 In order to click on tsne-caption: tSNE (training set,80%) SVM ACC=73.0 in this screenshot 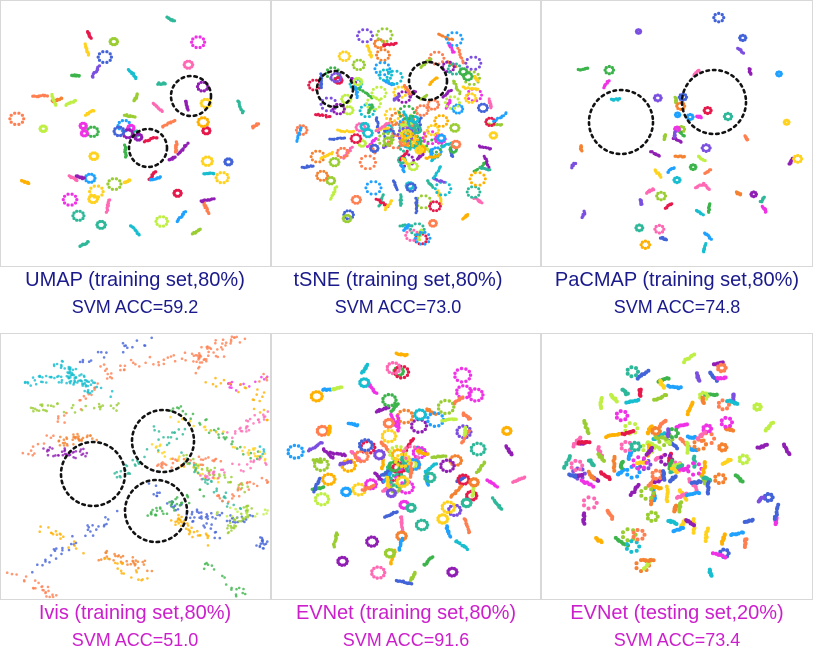, I will do `click(398, 293)`.